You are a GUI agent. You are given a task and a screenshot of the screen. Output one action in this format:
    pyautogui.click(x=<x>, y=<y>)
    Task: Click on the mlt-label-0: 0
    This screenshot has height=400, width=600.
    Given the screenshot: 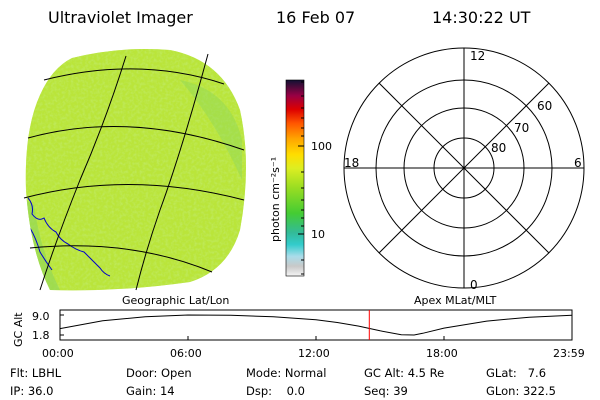 What is the action you would take?
    pyautogui.click(x=474, y=285)
    